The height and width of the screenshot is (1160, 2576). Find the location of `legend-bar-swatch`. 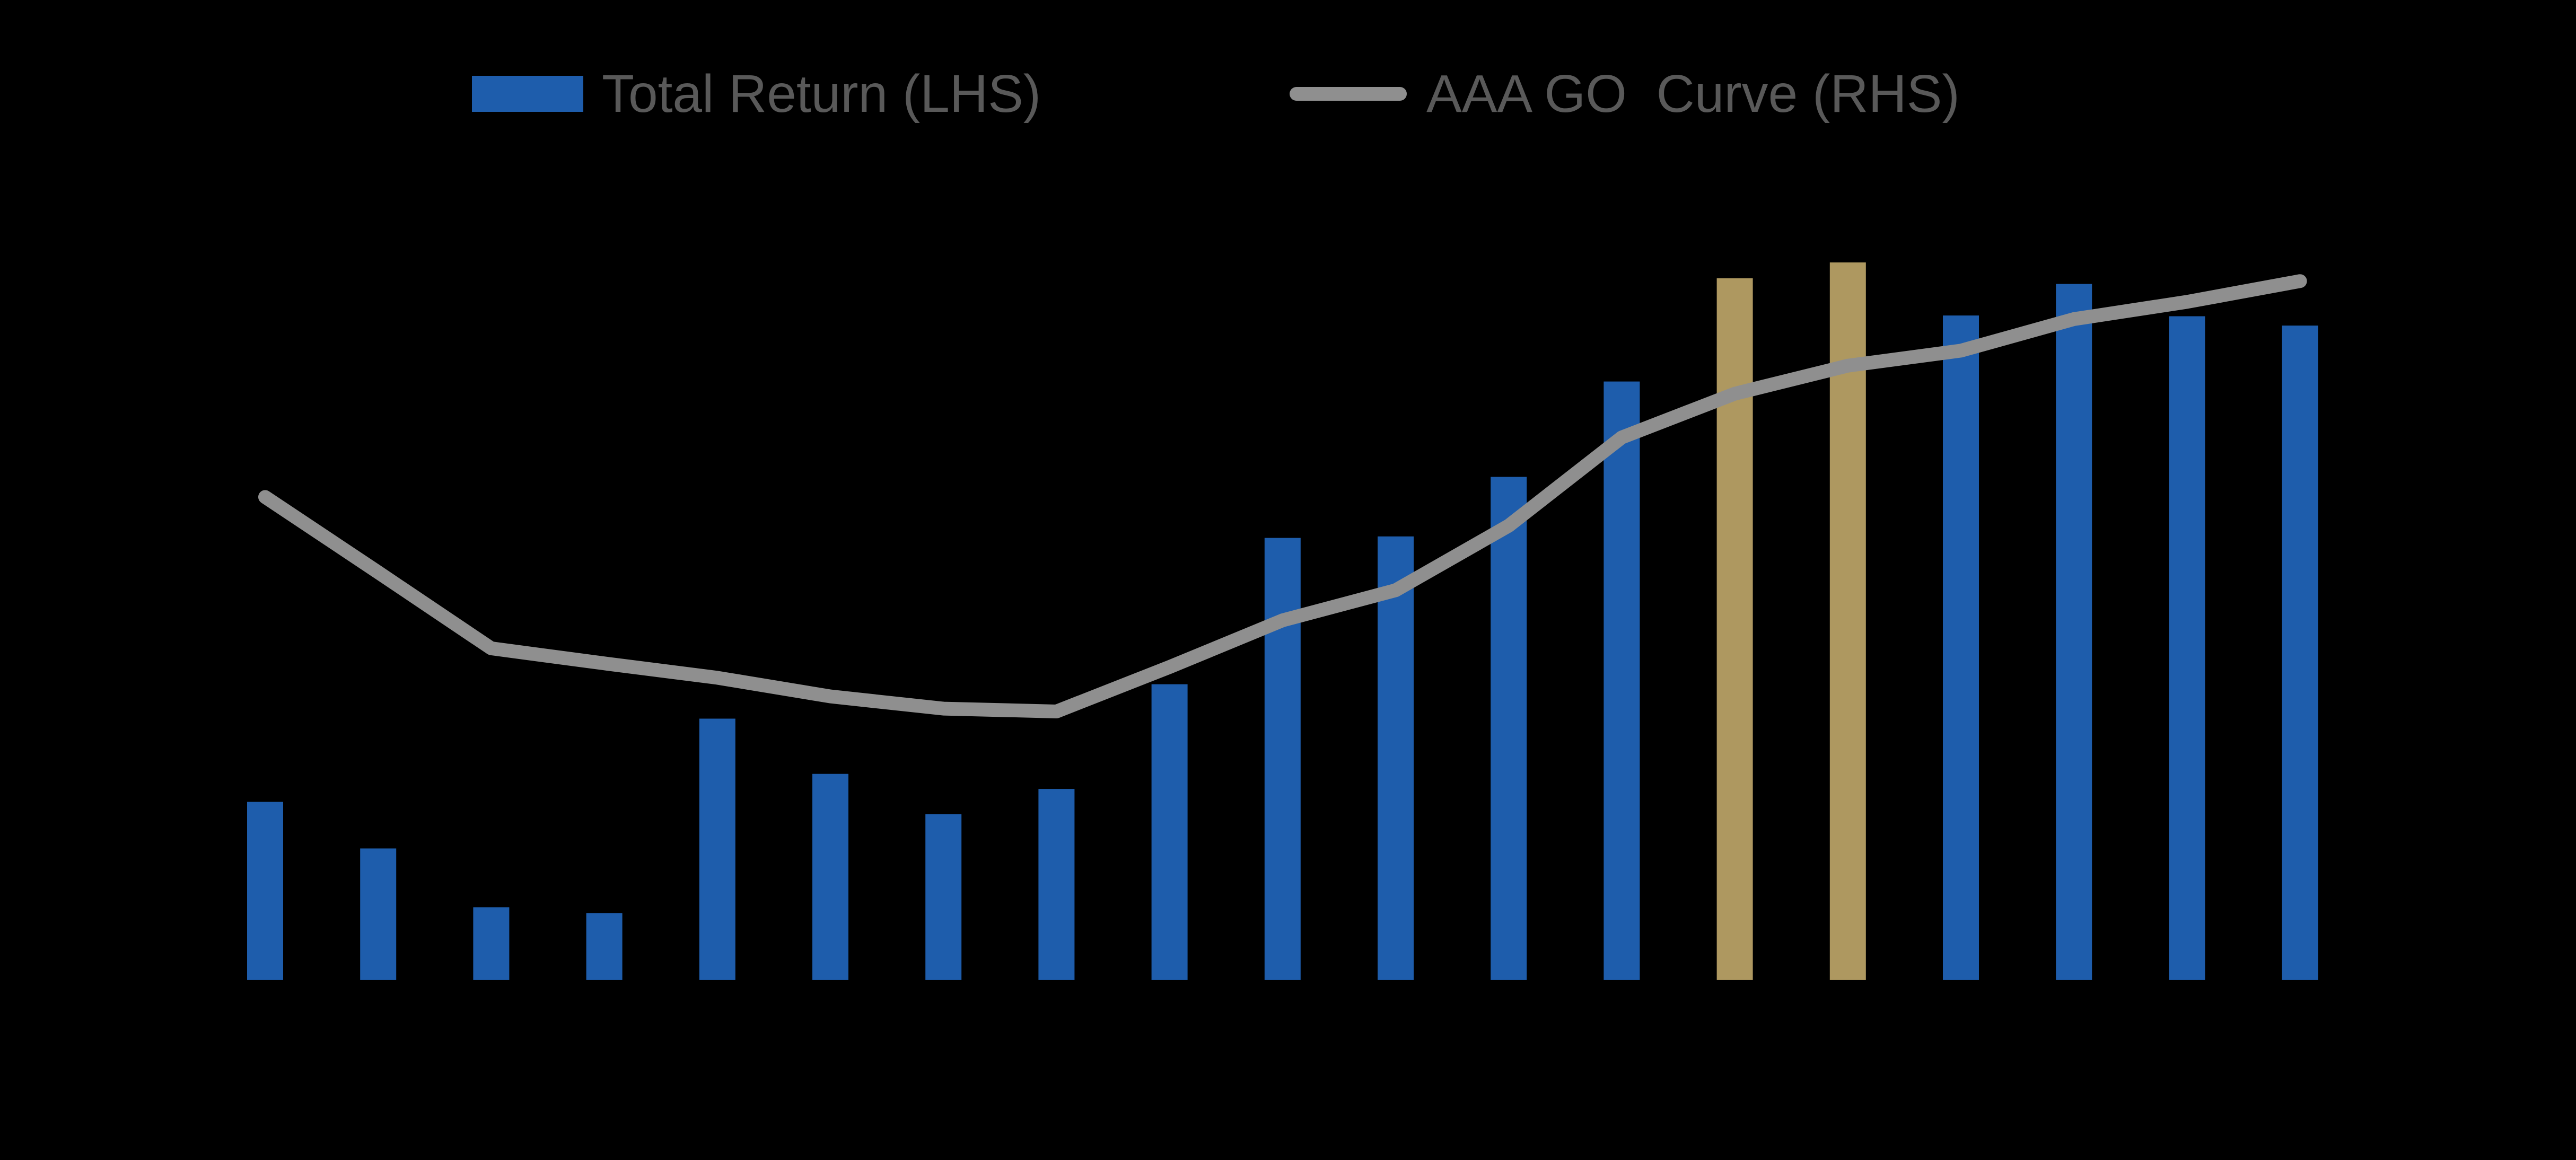

legend-bar-swatch is located at coordinates (527, 94).